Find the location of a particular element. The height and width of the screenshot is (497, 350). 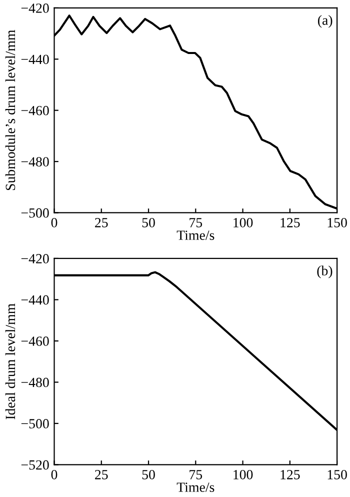

annotation: (a) is located at coordinates (325, 21).